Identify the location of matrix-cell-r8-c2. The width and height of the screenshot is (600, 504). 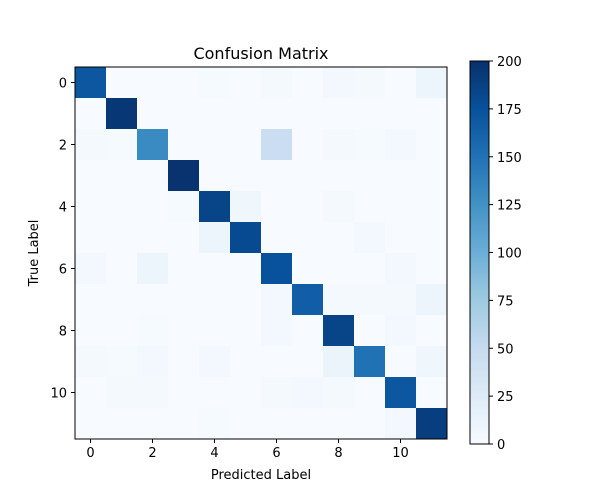
(153, 331).